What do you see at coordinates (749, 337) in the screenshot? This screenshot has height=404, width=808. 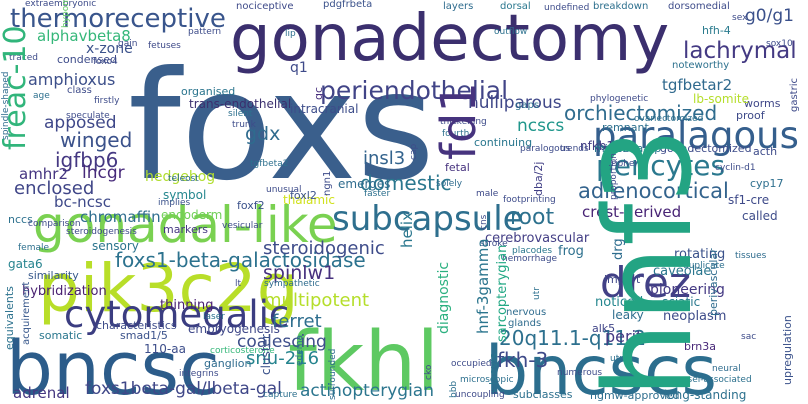 I see `word-sac: sac` at bounding box center [749, 337].